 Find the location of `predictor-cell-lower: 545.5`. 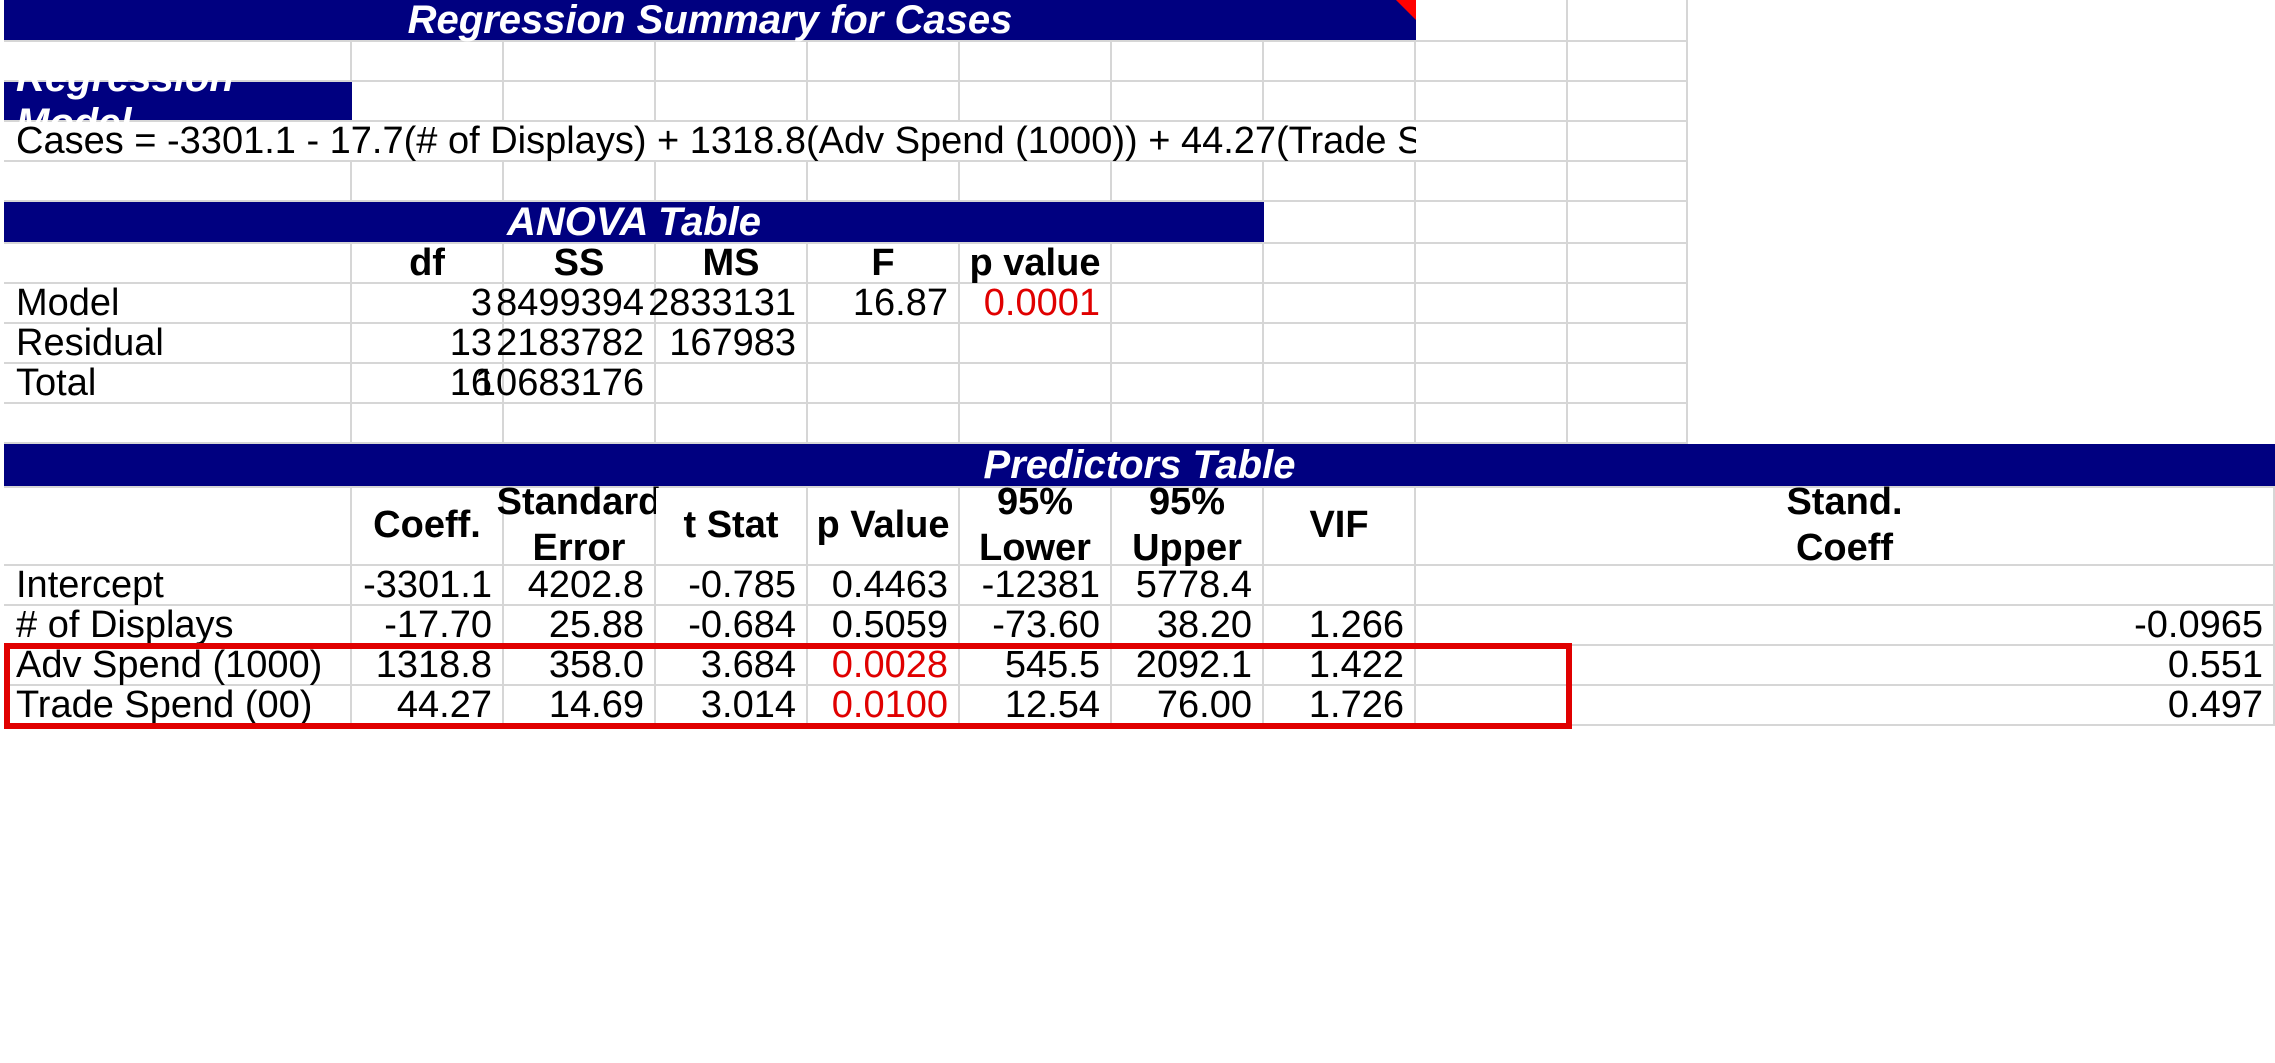

predictor-cell-lower: 545.5 is located at coordinates (1036, 666).